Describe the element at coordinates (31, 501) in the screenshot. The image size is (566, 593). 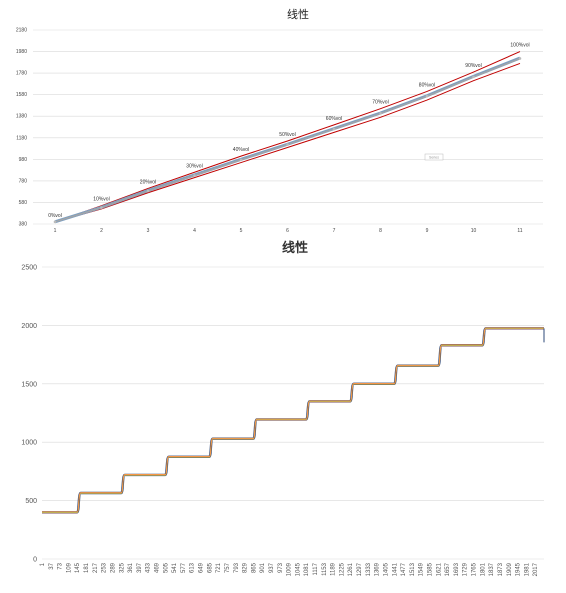
I see `chart-bottom-ytick-label: 500` at that location.